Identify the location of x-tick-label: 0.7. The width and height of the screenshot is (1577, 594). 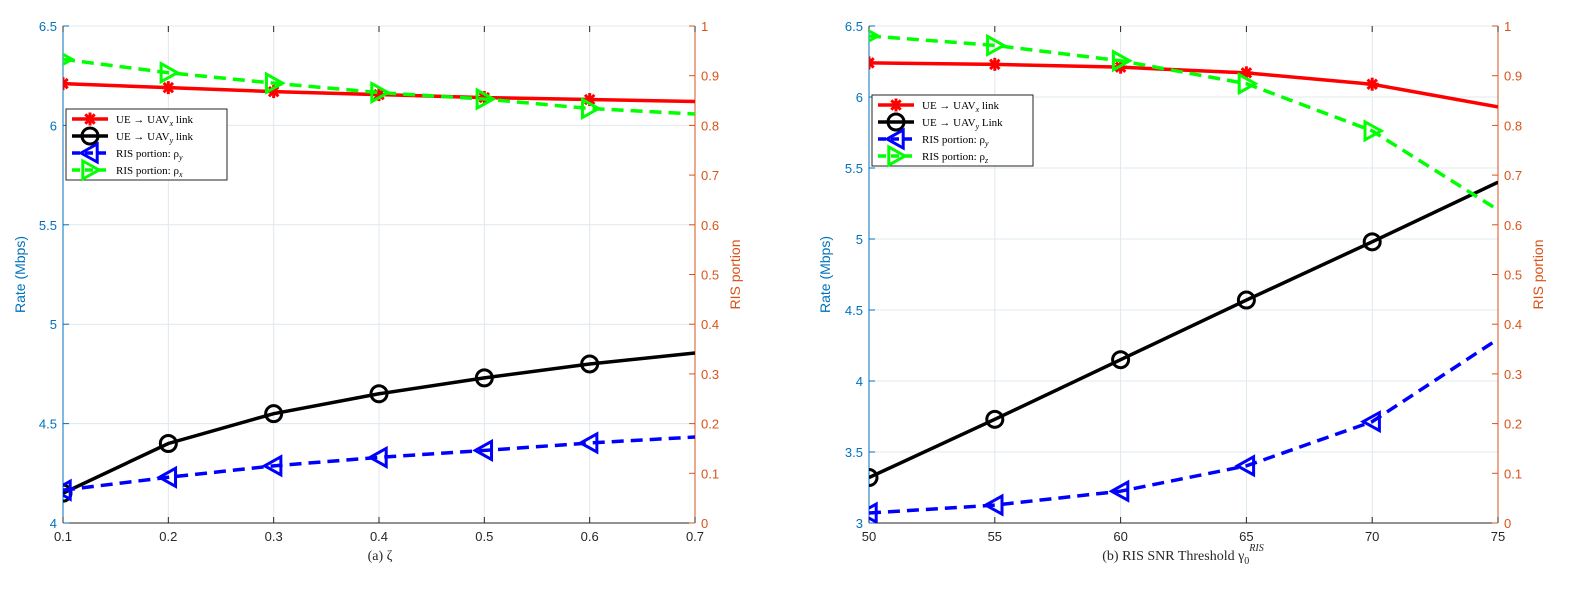
(695, 536).